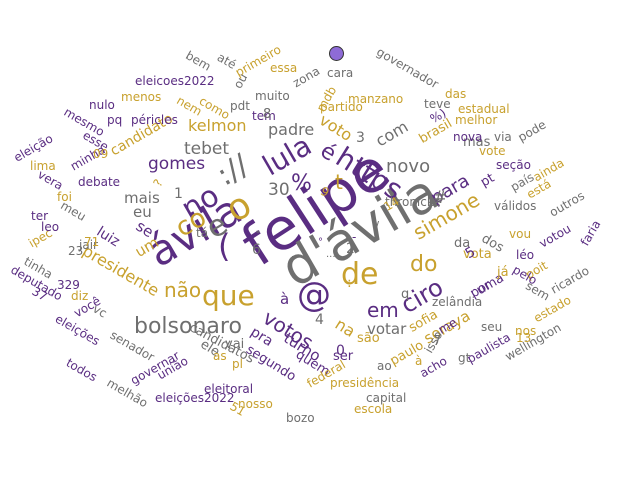 Image resolution: width=634 pixels, height=495 pixels. I want to click on word-8: 8, so click(267, 114).